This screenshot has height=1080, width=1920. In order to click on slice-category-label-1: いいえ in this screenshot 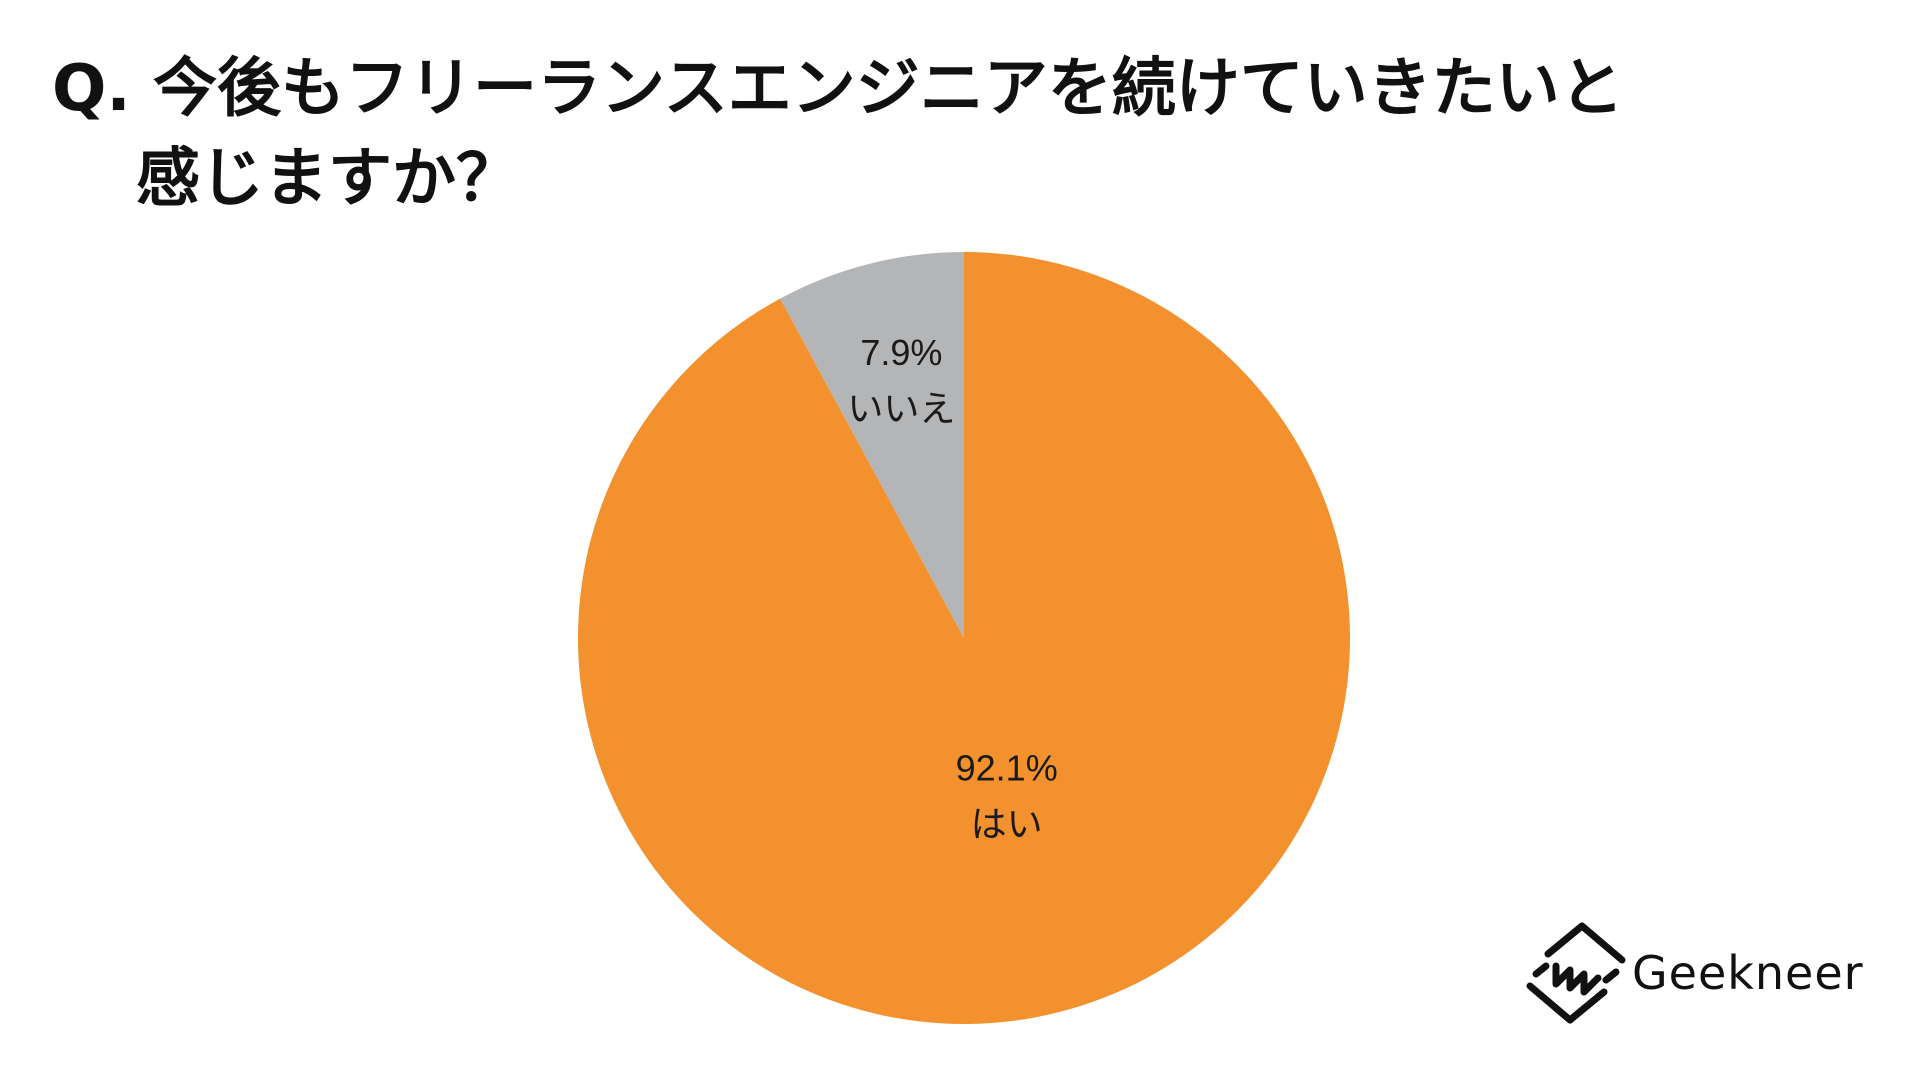, I will do `click(901, 408)`.